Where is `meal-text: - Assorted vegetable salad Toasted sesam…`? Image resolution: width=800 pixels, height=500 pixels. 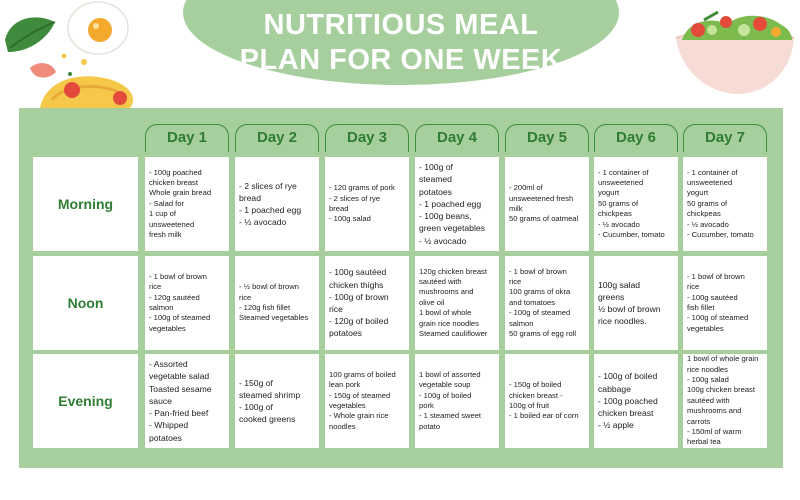
meal-text: - Assorted vegetable salad Toasted sesam… is located at coordinates (180, 401).